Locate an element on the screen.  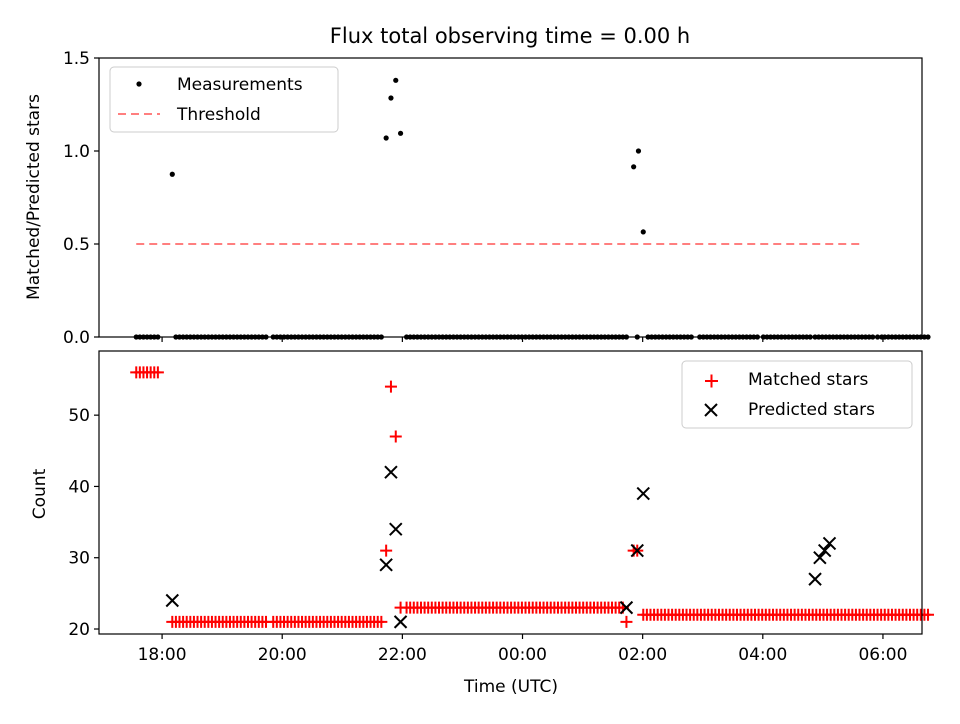
legend-measurements-label: Measurements is located at coordinates (240, 85).